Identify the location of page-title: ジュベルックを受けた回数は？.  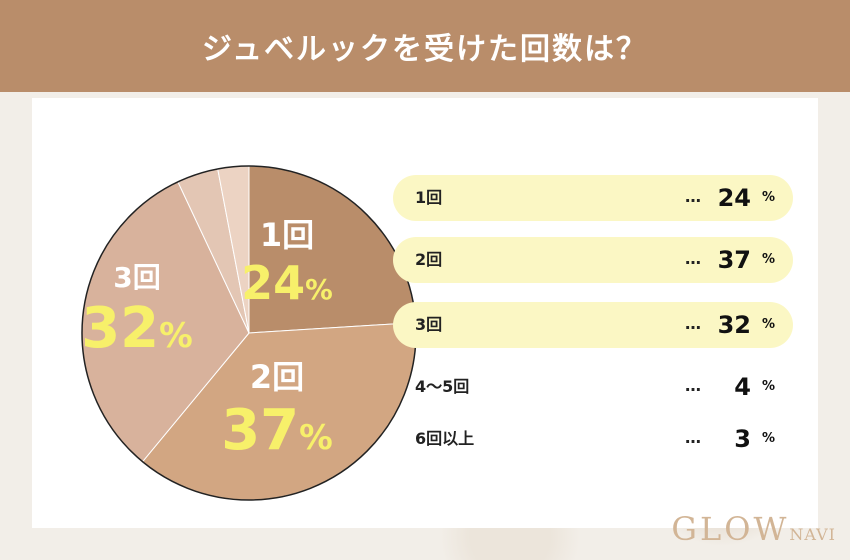
(425, 49).